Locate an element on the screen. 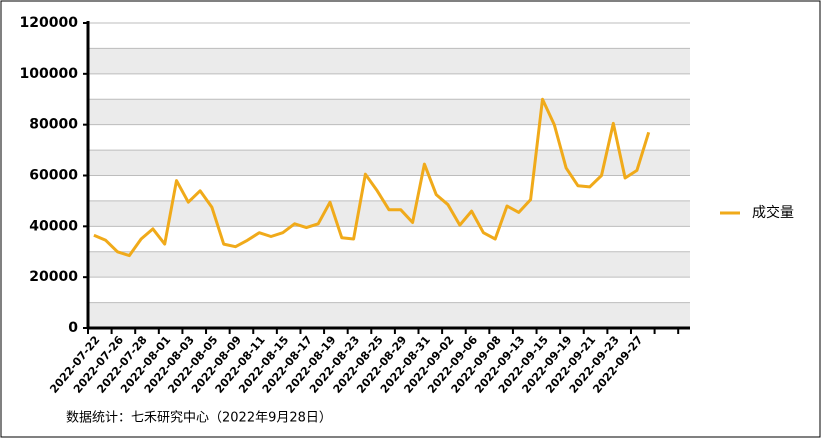  y-tick-label: 20000 is located at coordinates (53, 277).